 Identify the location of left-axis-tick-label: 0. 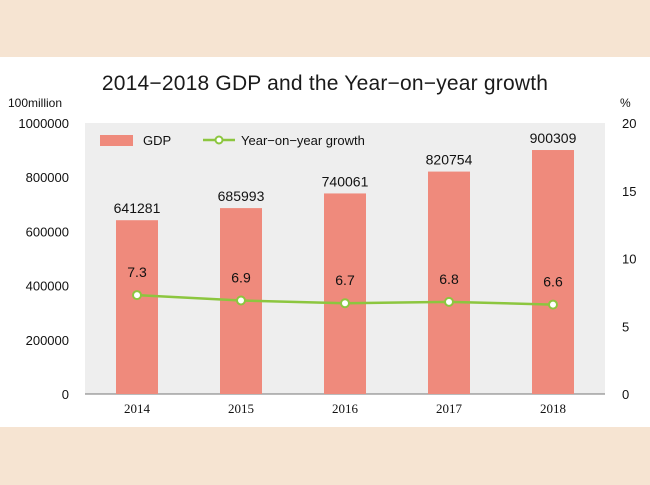
(65, 394).